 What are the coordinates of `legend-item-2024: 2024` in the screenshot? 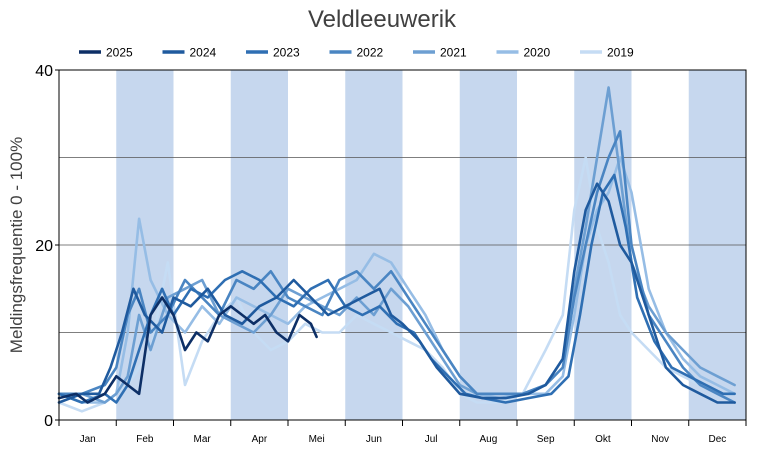 It's located at (189, 53).